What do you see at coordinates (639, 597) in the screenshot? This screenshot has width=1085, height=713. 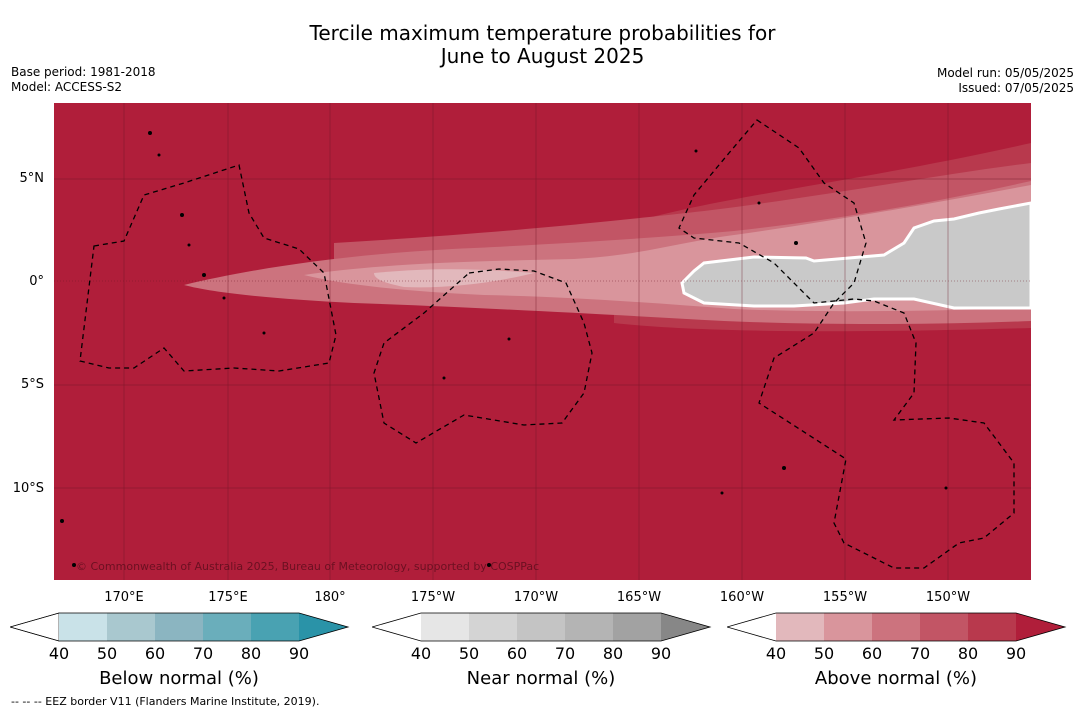 I see `lon-label: 165°W` at bounding box center [639, 597].